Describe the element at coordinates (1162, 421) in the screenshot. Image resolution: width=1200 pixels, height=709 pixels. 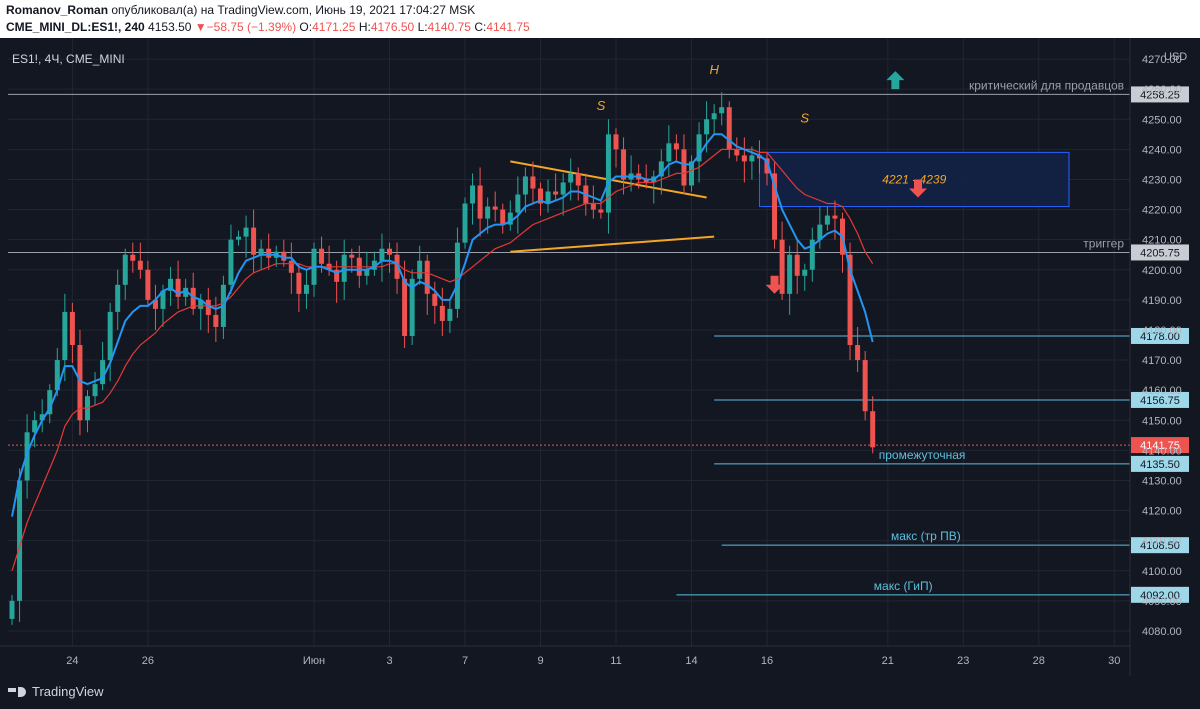
I see `y-tick-label: 4150.00` at that location.